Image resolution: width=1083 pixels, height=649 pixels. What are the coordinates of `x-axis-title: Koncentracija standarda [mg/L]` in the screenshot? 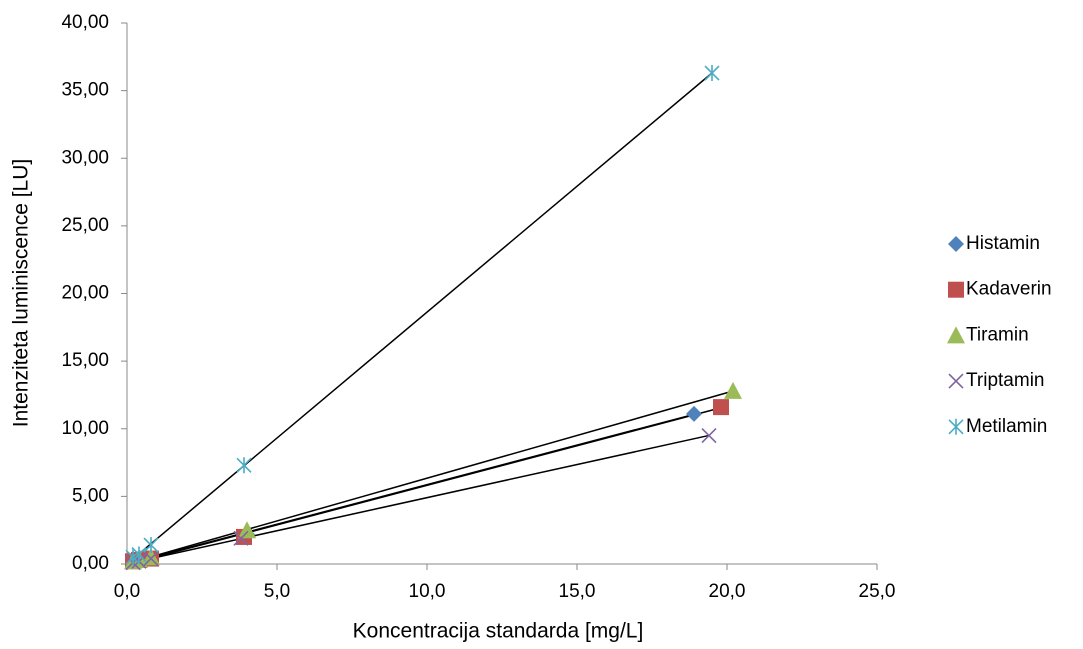 It's located at (498, 631).